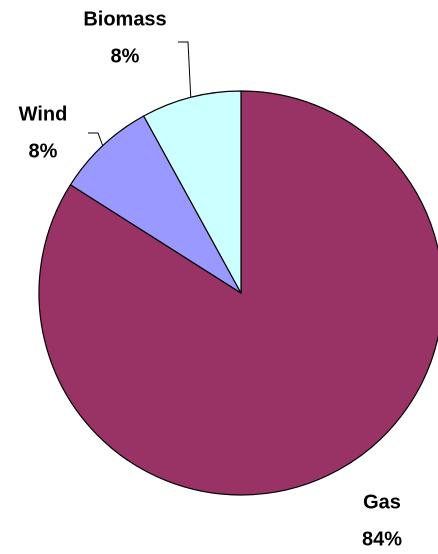 The width and height of the screenshot is (438, 554). Describe the element at coordinates (124, 19) in the screenshot. I see `slice-label: Biomass` at that location.